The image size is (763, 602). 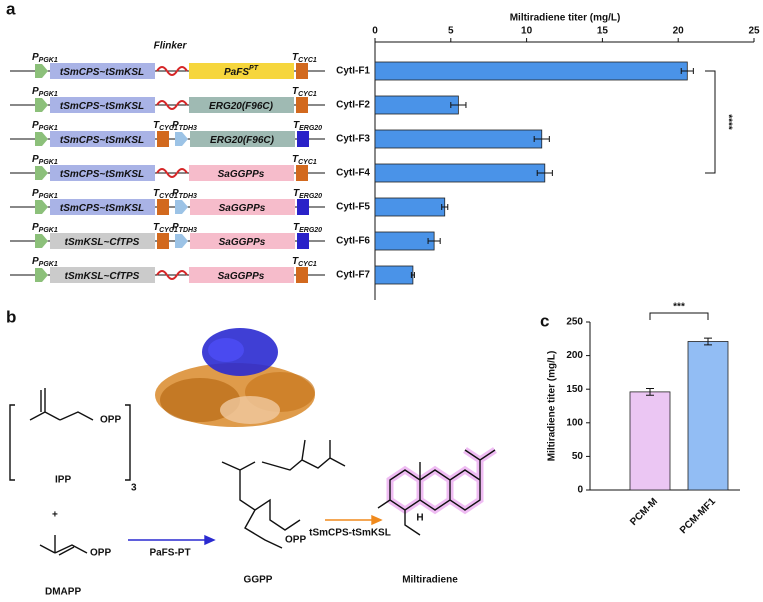 I want to click on gene-label: PaFSPT, so click(x=241, y=71).